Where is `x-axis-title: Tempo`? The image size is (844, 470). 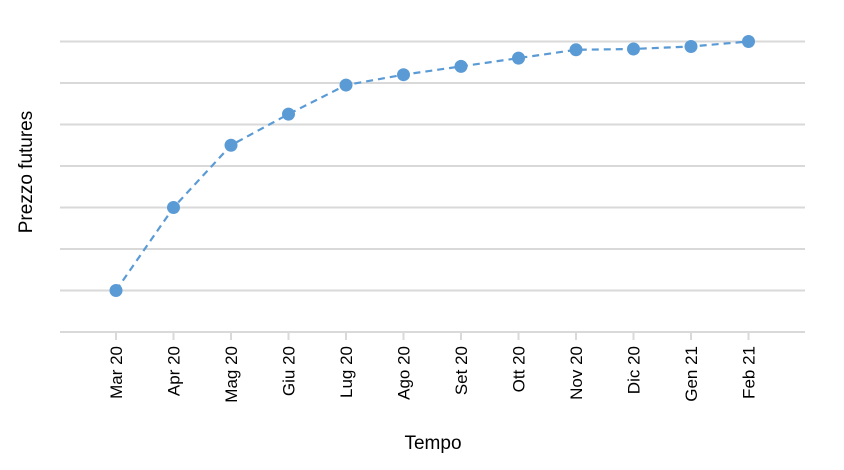 x-axis-title: Tempo is located at coordinates (432, 443).